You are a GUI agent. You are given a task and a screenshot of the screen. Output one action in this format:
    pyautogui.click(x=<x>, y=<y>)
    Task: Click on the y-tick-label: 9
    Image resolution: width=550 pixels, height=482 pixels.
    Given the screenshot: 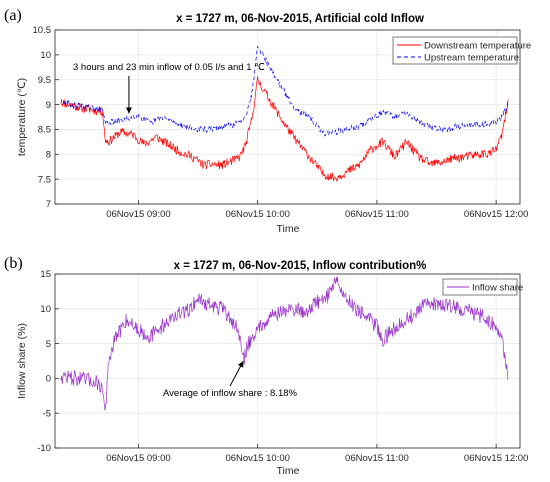 What is the action you would take?
    pyautogui.click(x=48, y=105)
    